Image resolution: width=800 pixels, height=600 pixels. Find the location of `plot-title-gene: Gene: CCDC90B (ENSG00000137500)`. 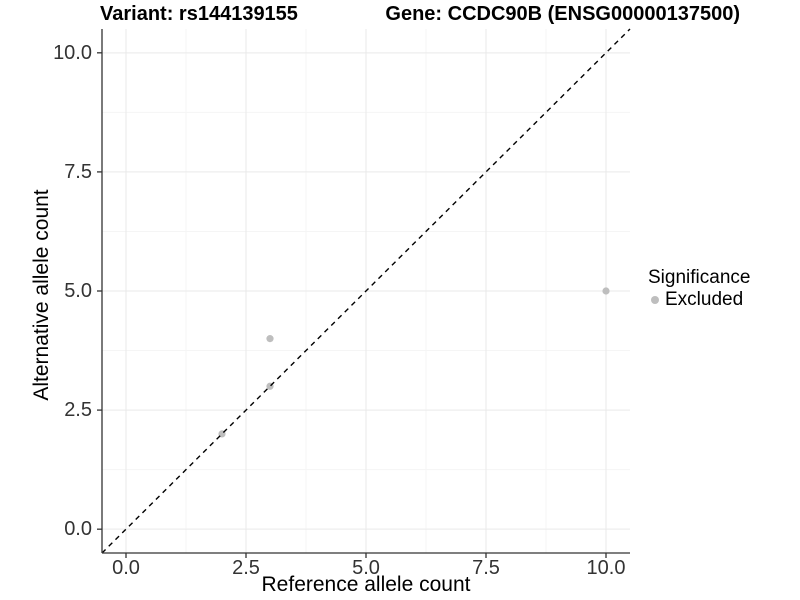

plot-title-gene: Gene: CCDC90B (ENSG00000137500) is located at coordinates (562, 14).